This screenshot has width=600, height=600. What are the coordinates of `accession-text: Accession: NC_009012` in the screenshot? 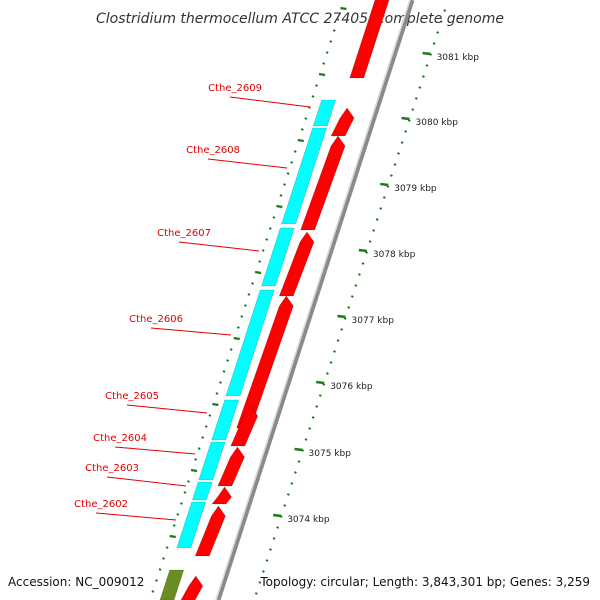 It's located at (76, 582).